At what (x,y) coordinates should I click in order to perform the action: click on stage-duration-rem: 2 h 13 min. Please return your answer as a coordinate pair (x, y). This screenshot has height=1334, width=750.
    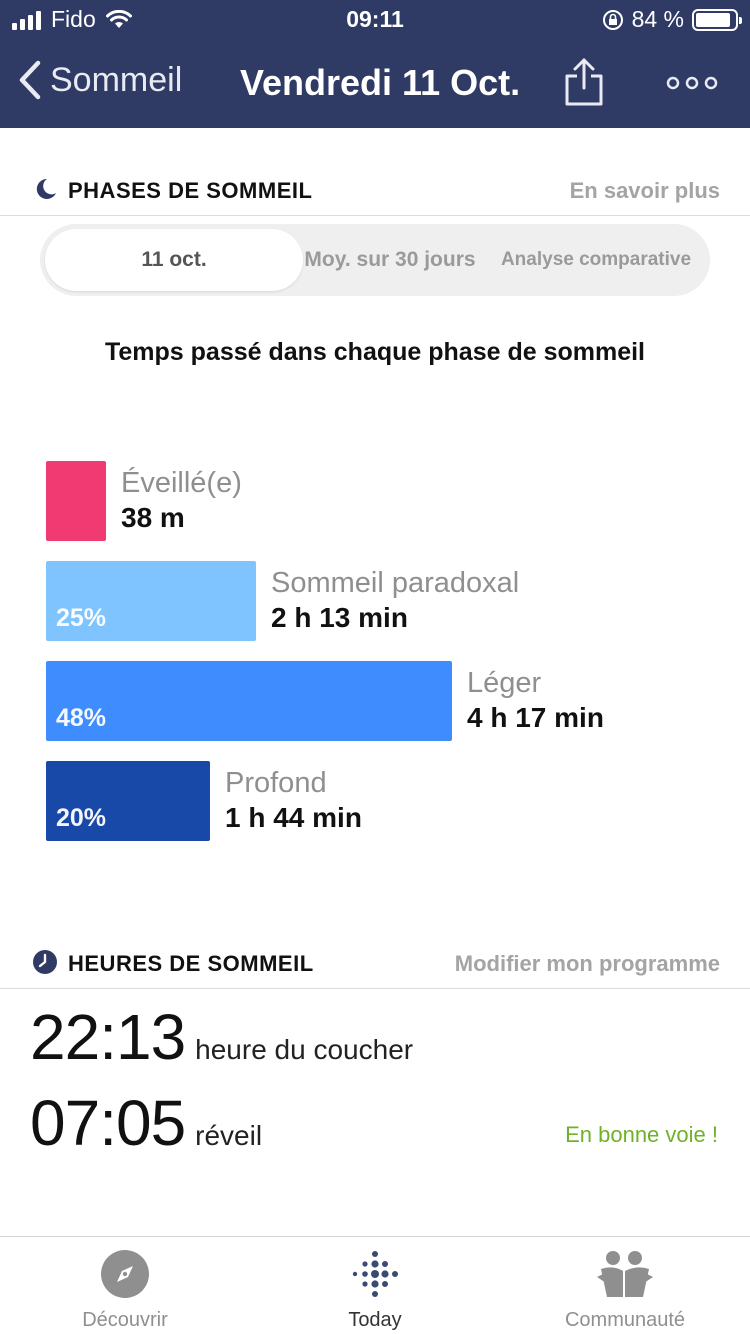
    Looking at the image, I should click on (339, 617).